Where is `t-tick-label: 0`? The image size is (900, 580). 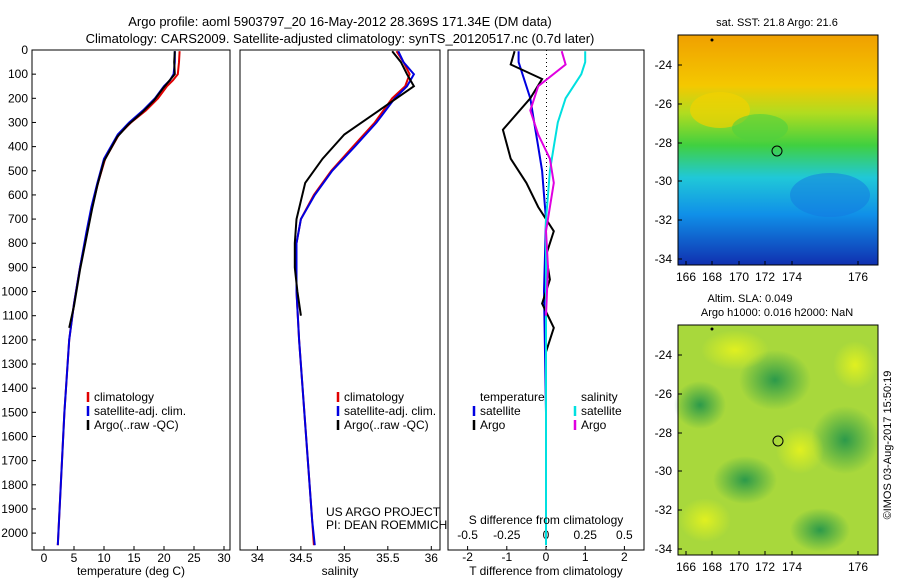
t-tick-label: 0 is located at coordinates (546, 557).